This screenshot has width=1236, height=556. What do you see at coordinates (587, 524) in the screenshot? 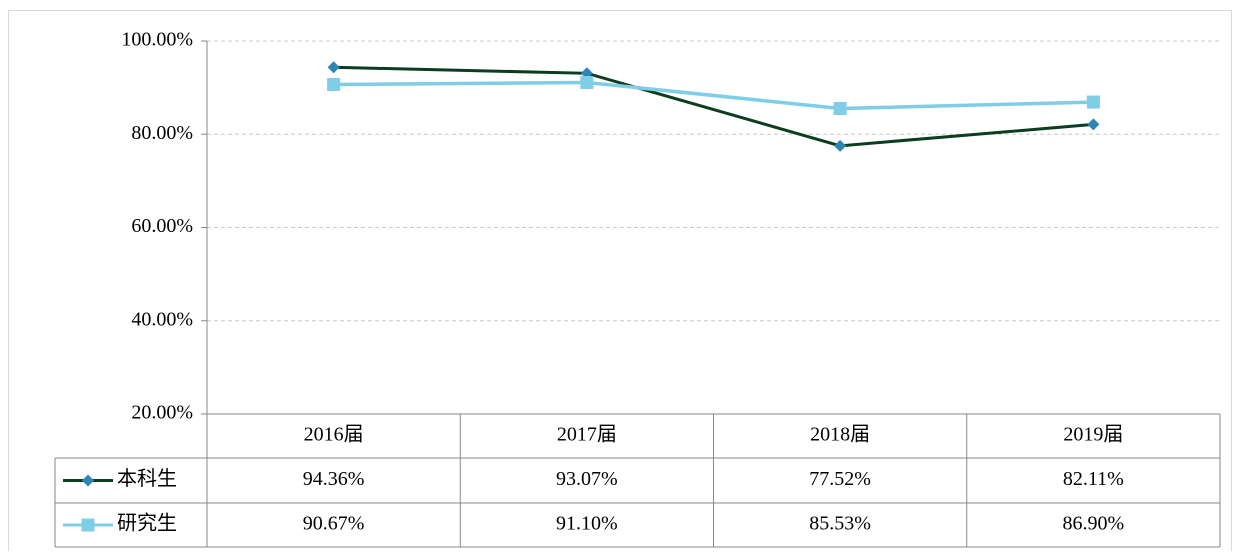
I see `table-value: 91.10%` at bounding box center [587, 524].